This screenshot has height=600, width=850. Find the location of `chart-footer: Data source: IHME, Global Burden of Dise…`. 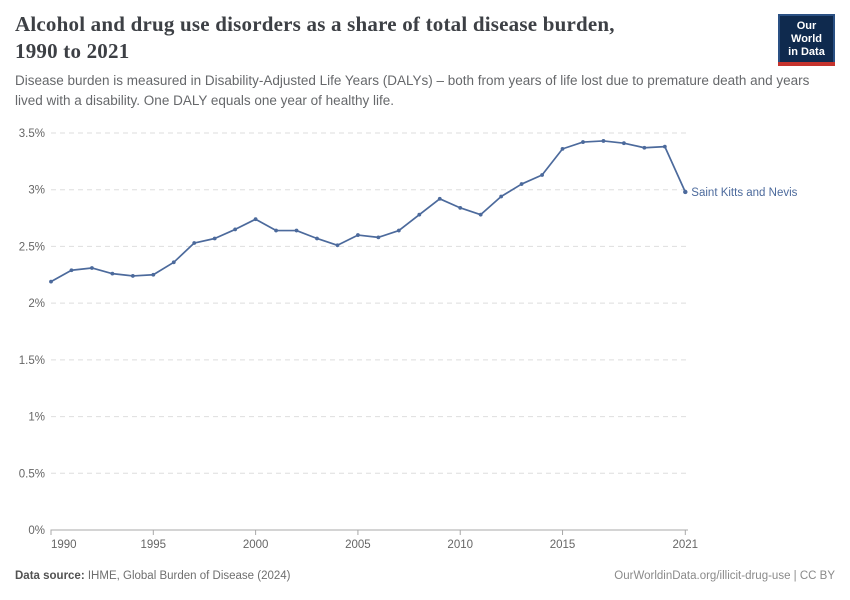

chart-footer: Data source: IHME, Global Burden of Dise… is located at coordinates (425, 576).